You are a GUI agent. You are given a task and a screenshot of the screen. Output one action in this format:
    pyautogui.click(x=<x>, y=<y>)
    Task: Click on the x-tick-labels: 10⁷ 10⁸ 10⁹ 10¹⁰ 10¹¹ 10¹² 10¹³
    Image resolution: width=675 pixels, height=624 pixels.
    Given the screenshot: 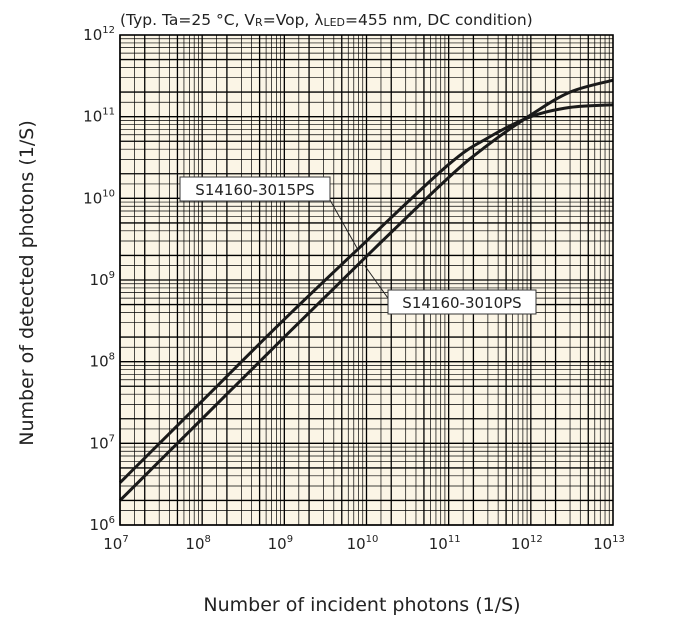 What is the action you would take?
    pyautogui.click(x=364, y=543)
    